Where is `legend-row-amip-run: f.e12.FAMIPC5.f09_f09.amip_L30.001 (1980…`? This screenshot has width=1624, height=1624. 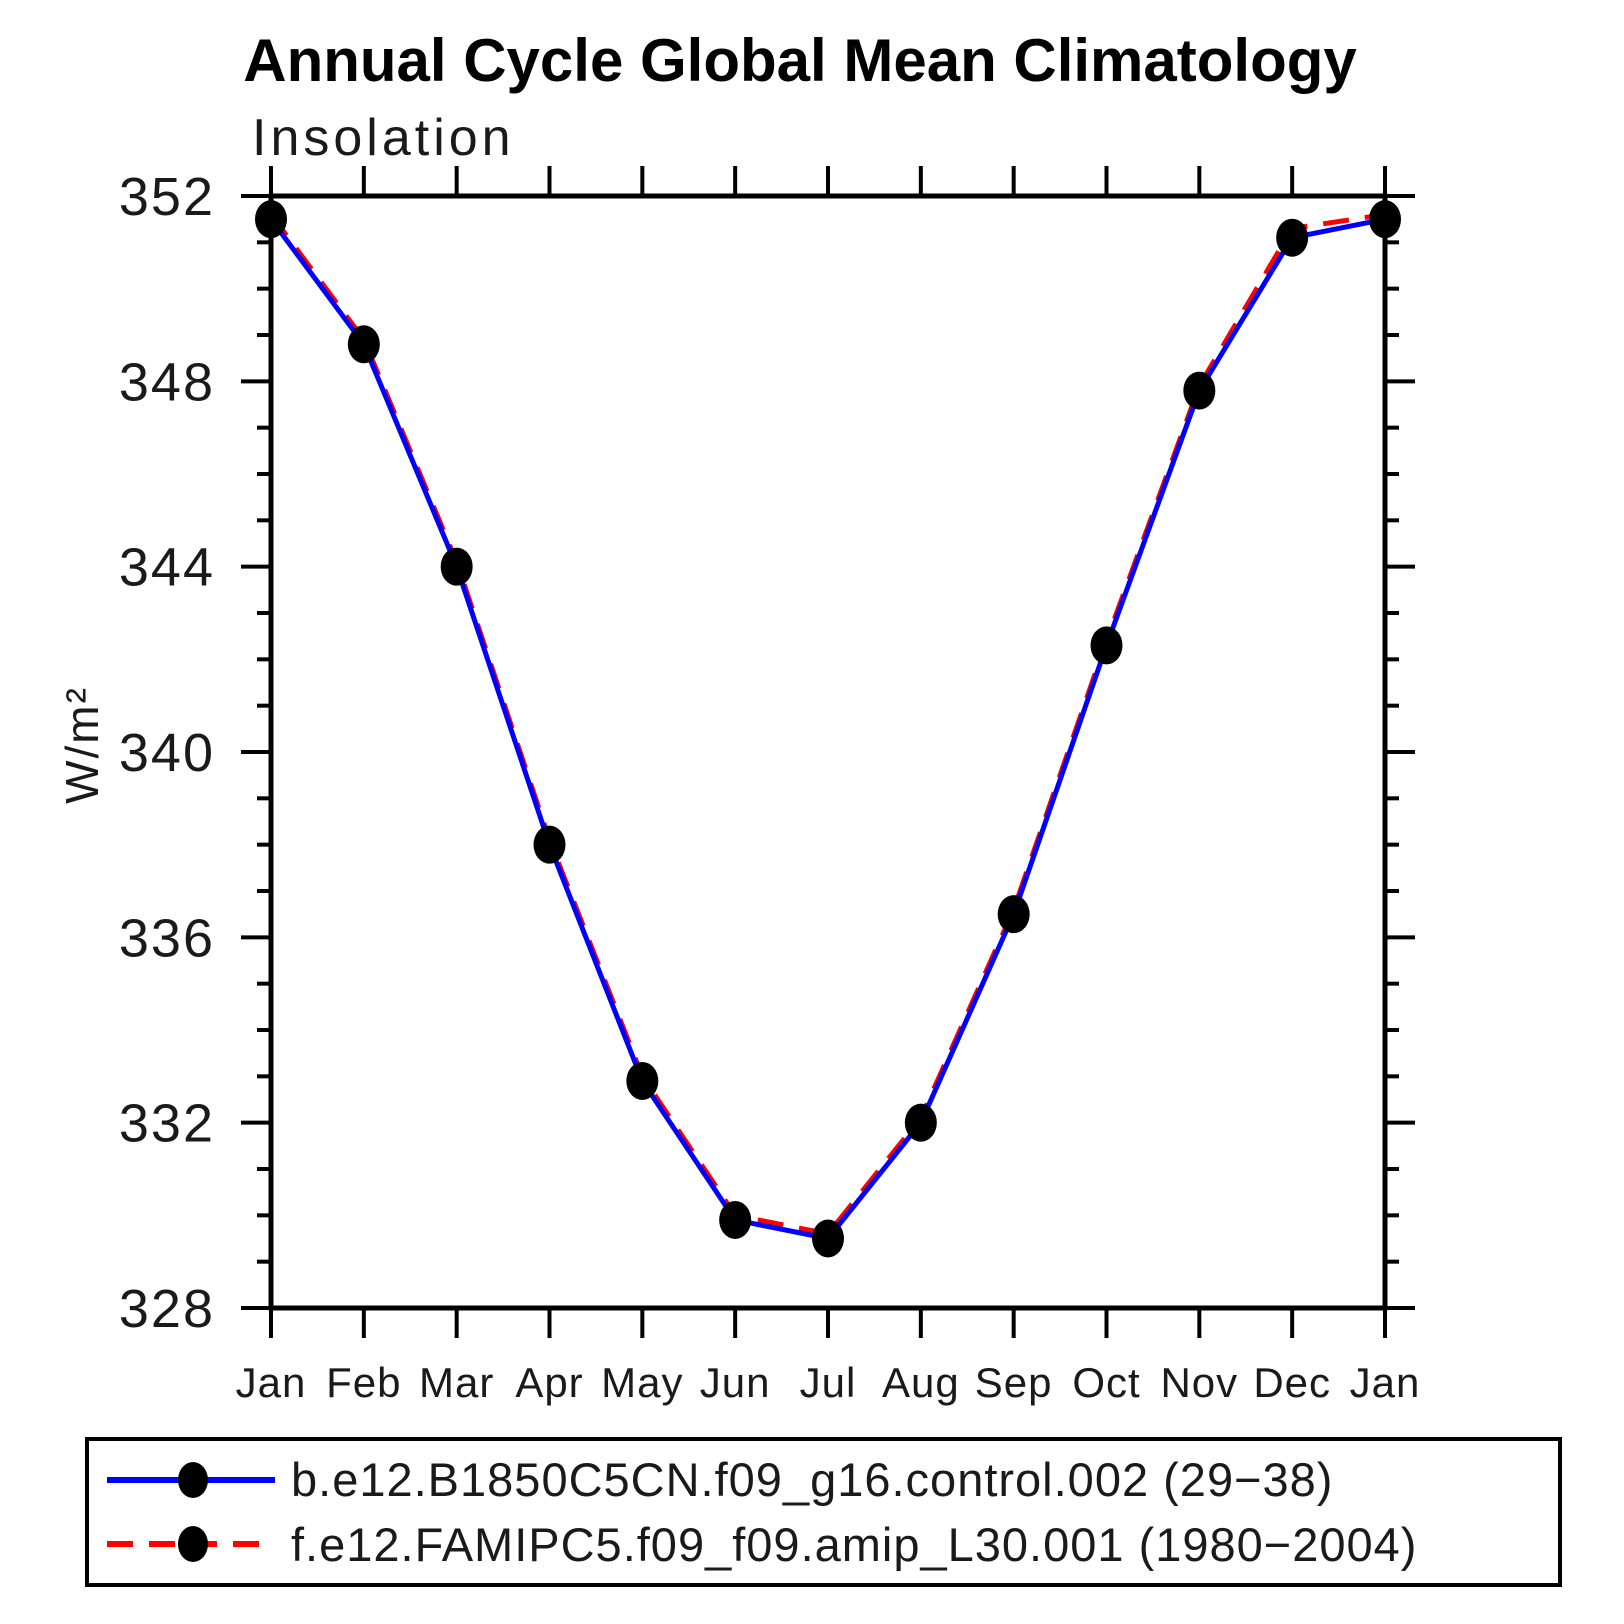
legend-row-amip-run: f.e12.FAMIPC5.f09_f09.amip_L30.001 (1980… is located at coordinates (829, 1544).